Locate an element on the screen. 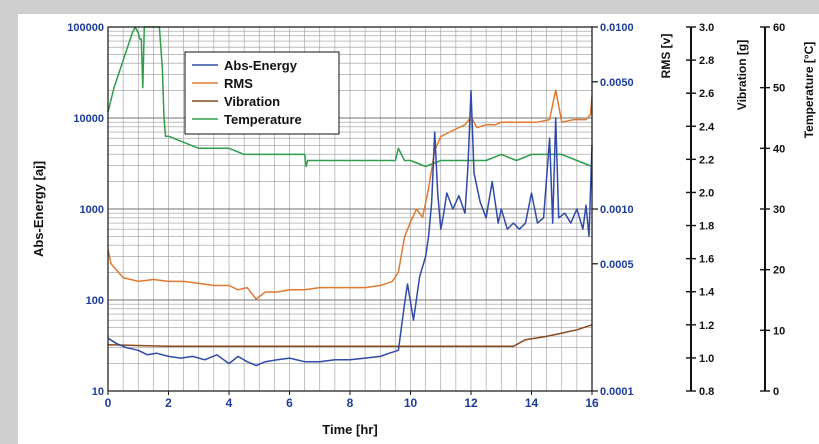 Image resolution: width=819 pixels, height=444 pixels. rms-axis-label: RMS [v] is located at coordinates (666, 56).